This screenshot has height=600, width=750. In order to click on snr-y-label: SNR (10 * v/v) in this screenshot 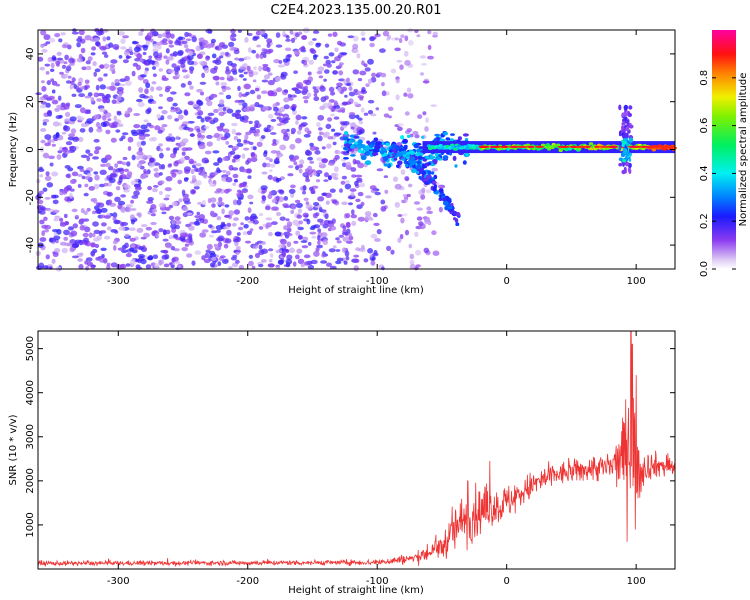, I will do `click(13, 449)`.